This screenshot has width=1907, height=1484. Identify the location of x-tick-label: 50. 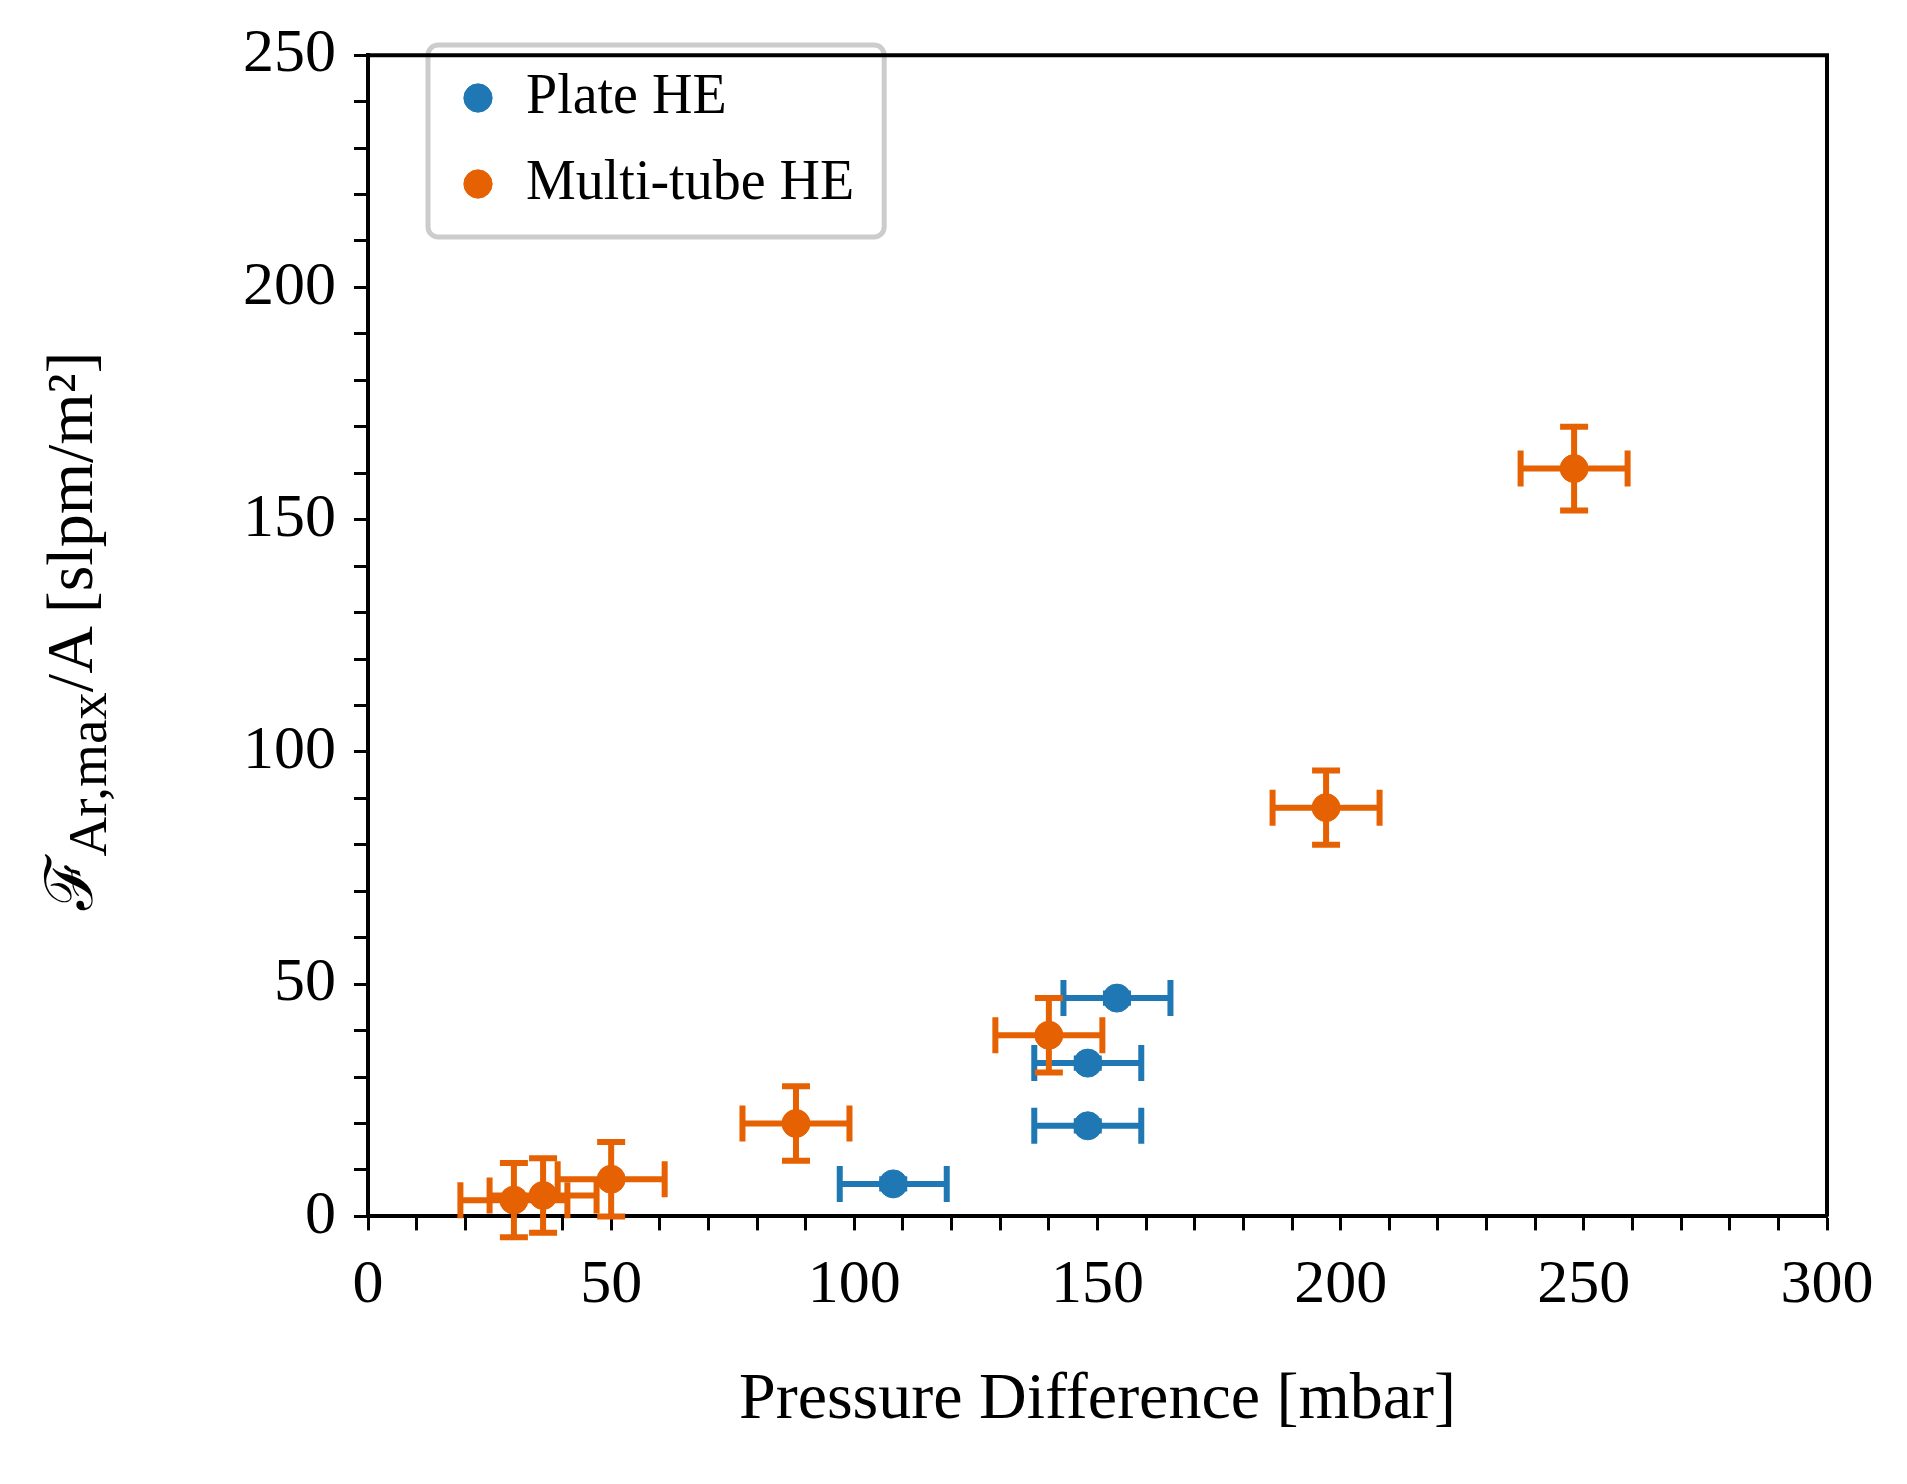
(611, 1280).